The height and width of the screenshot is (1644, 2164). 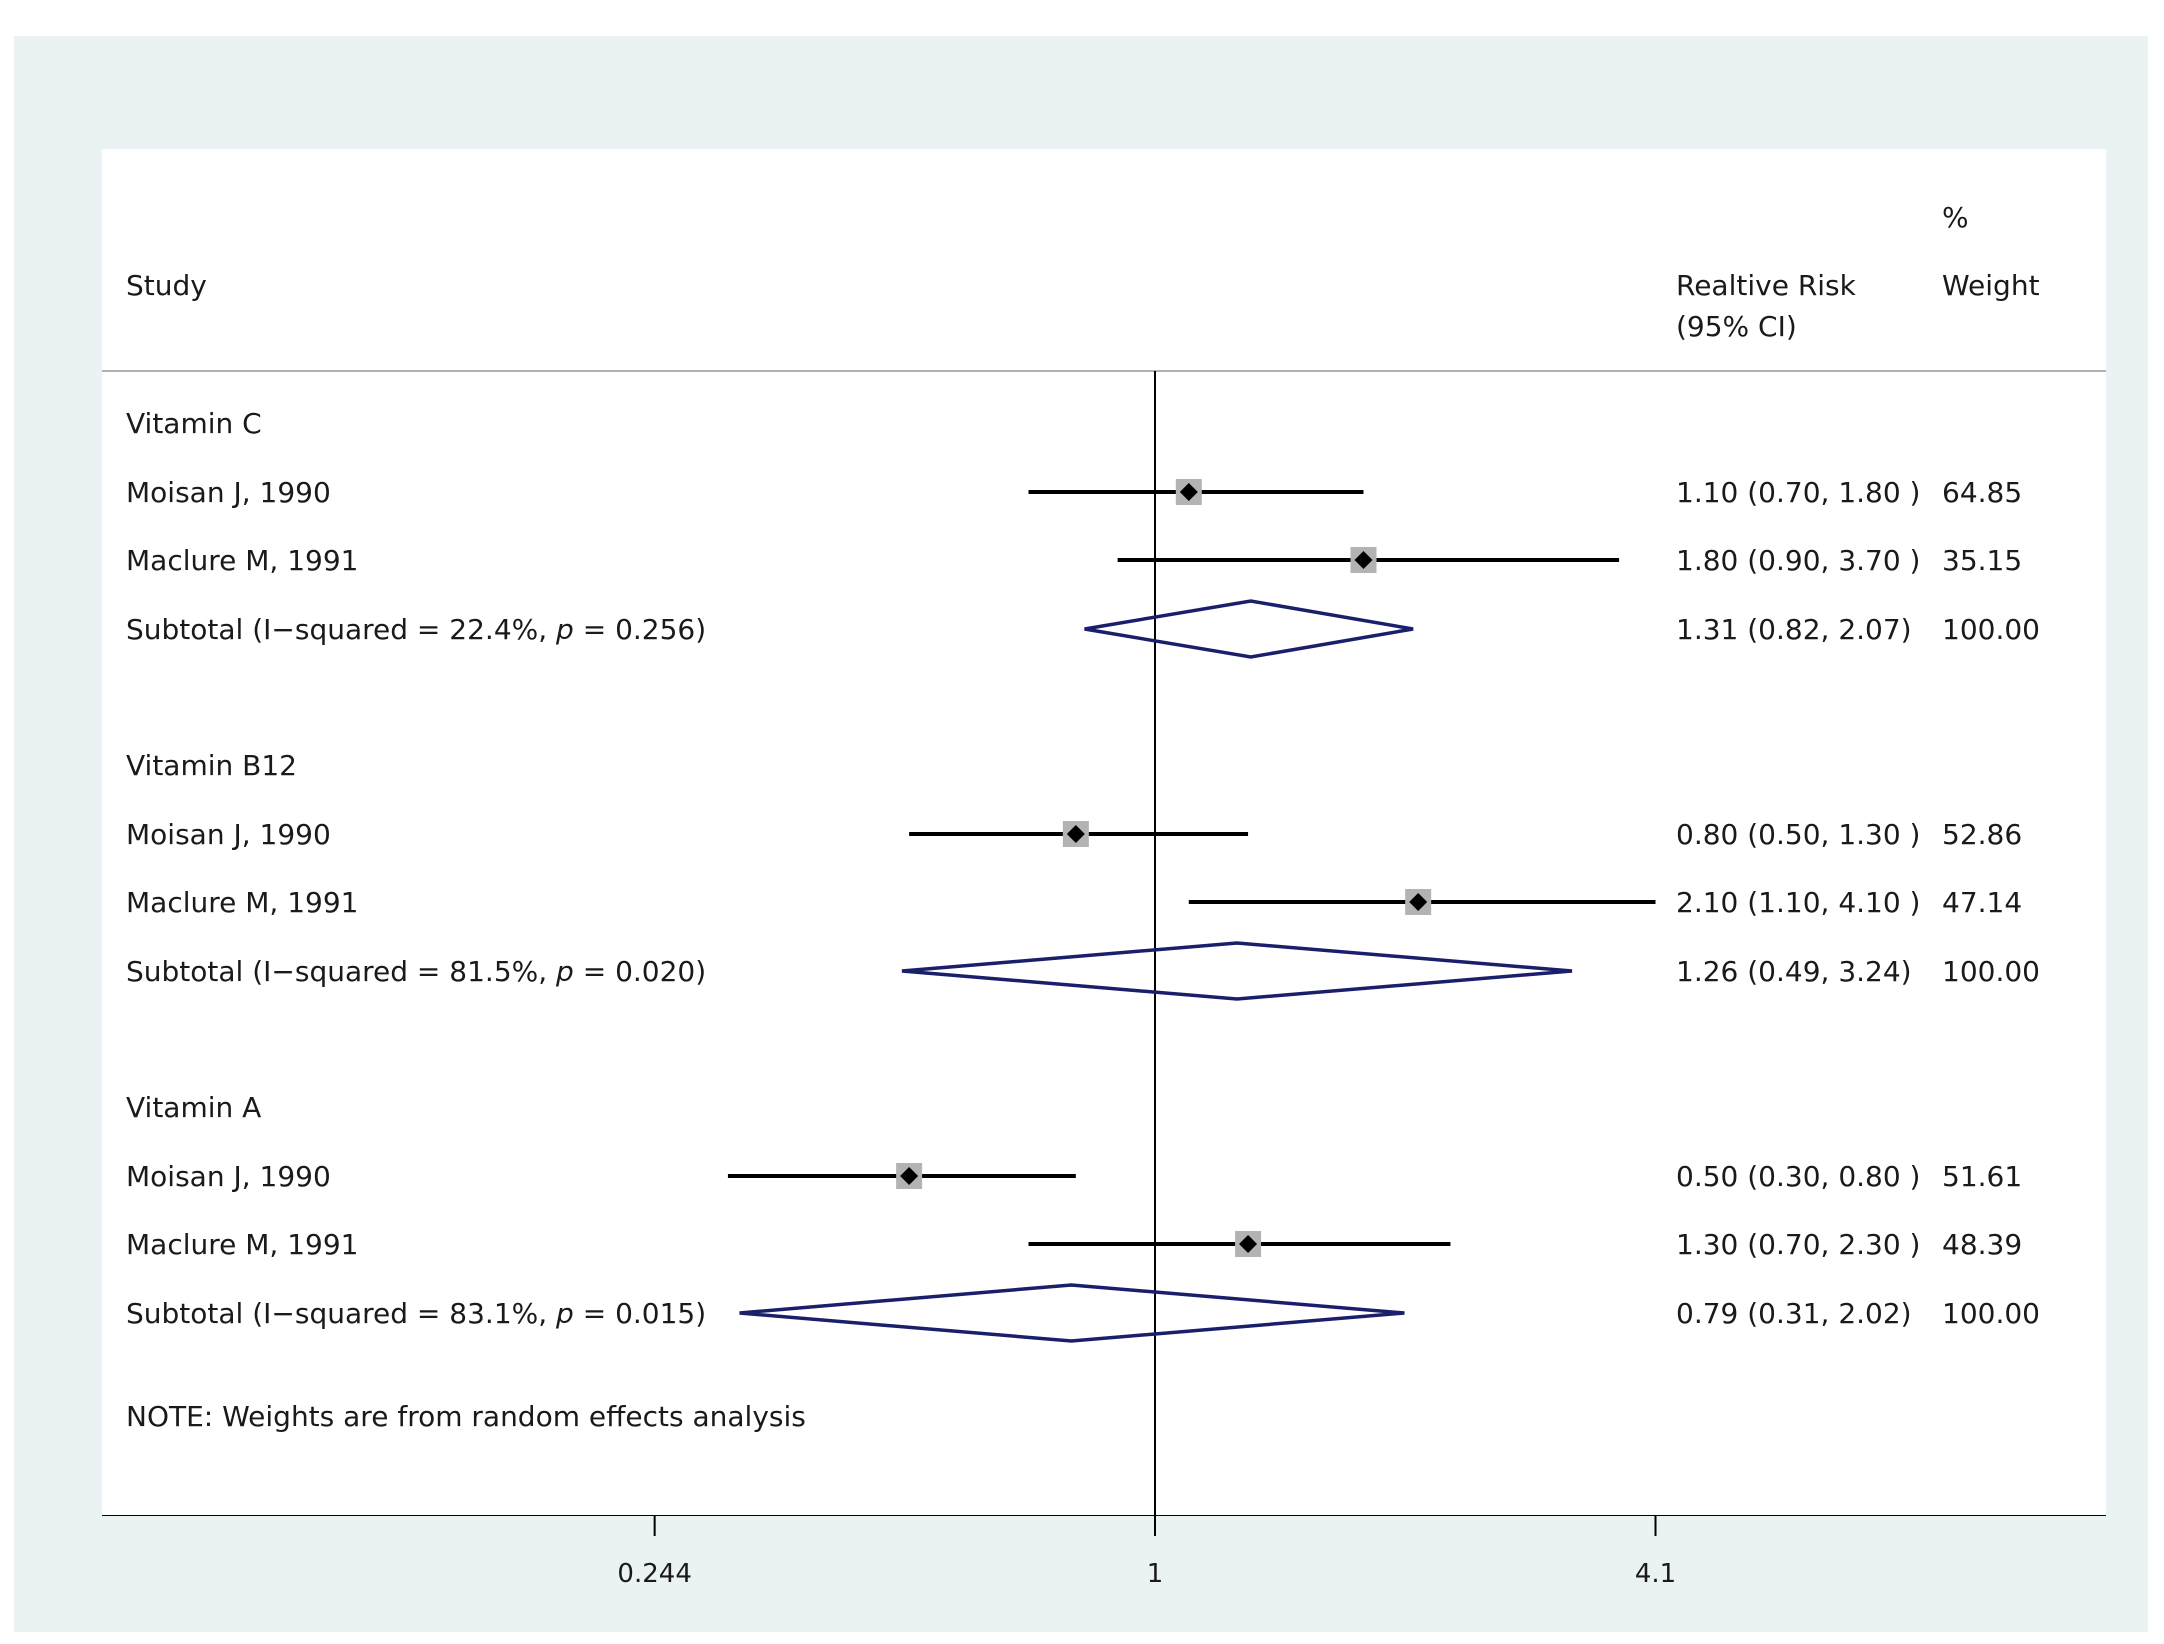 I want to click on group-label-vitamin-c: Vitamin C, so click(x=194, y=423).